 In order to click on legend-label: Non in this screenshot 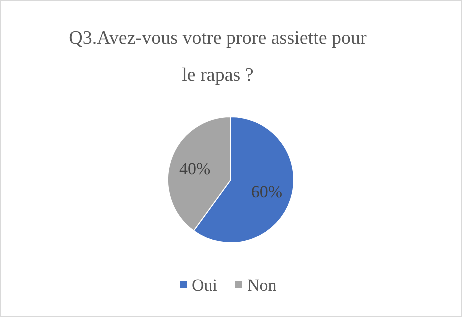, I will do `click(263, 285)`.